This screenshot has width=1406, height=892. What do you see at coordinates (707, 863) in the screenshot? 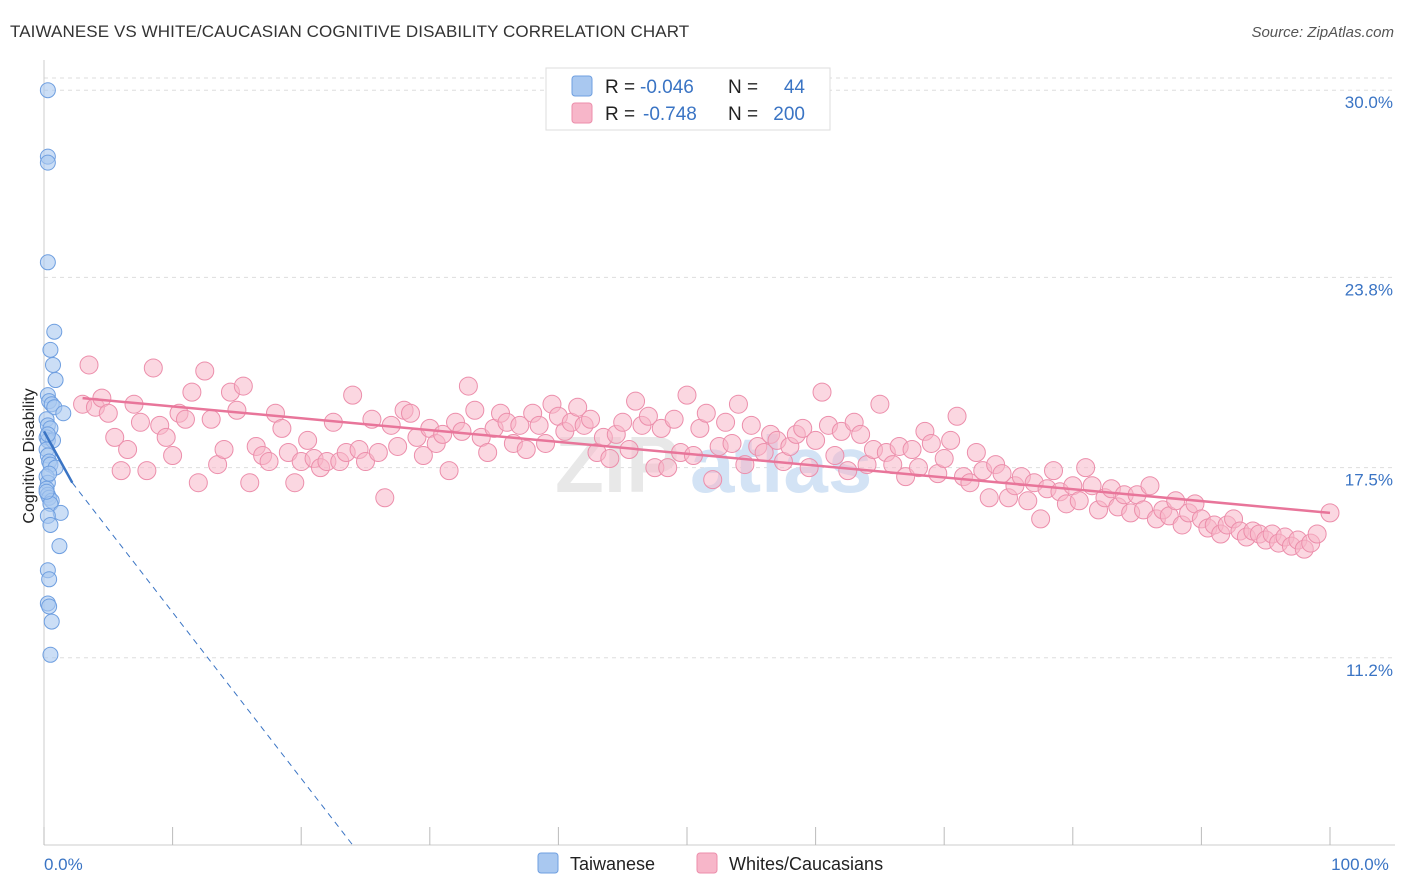
I see `bottom-legend-swatch-whites` at bounding box center [707, 863].